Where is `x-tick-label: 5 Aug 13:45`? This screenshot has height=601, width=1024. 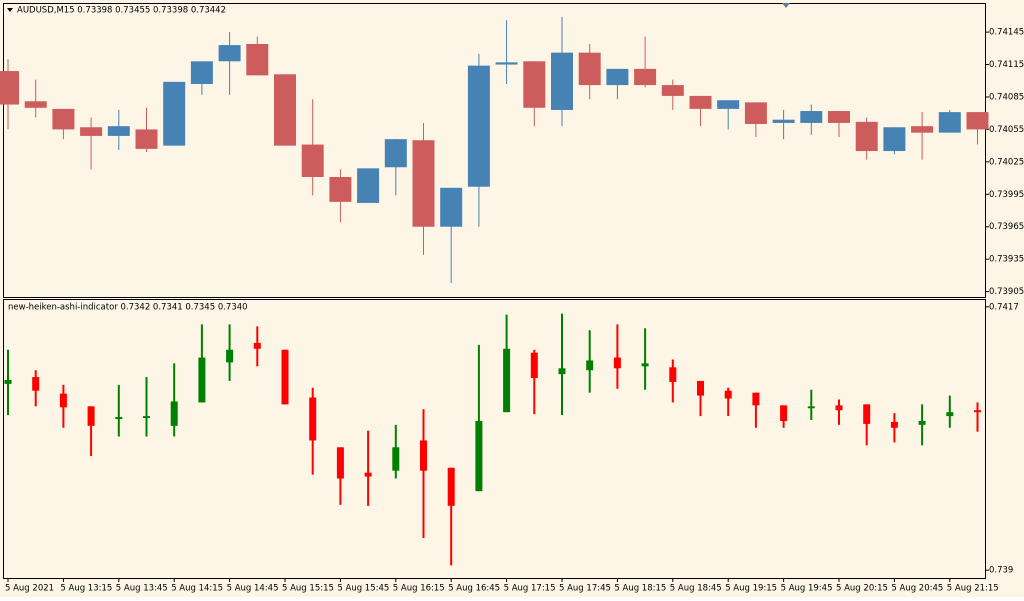 x-tick-label: 5 Aug 13:45 is located at coordinates (142, 589).